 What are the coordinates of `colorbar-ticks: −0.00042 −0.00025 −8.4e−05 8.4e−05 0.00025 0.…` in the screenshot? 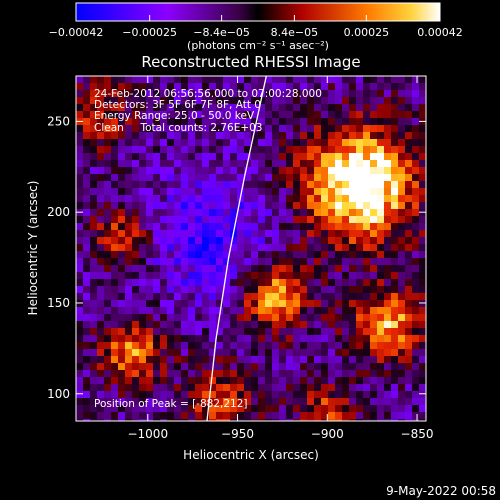 It's located at (256, 27).